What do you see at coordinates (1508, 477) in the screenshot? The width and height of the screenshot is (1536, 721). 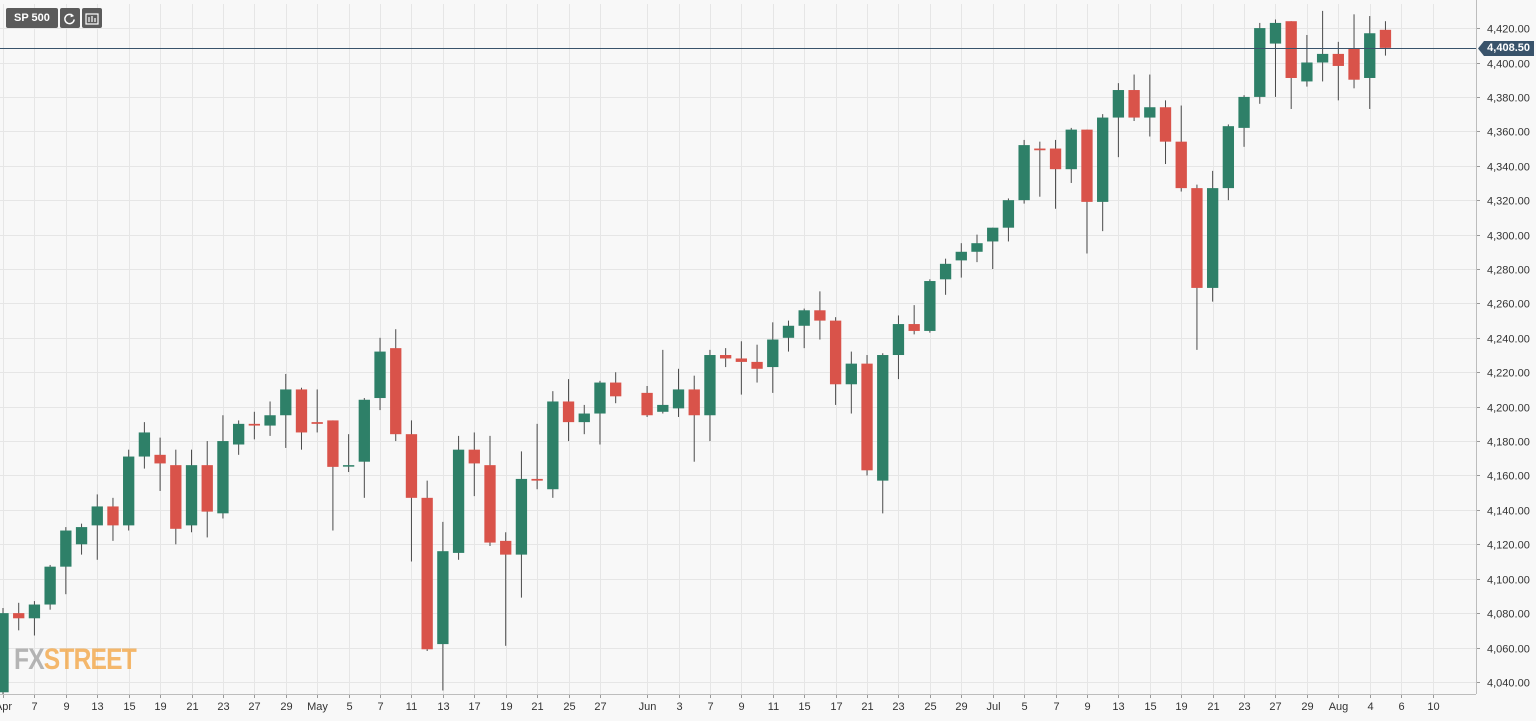 I see `y-tick-label: 4,160.00` at bounding box center [1508, 477].